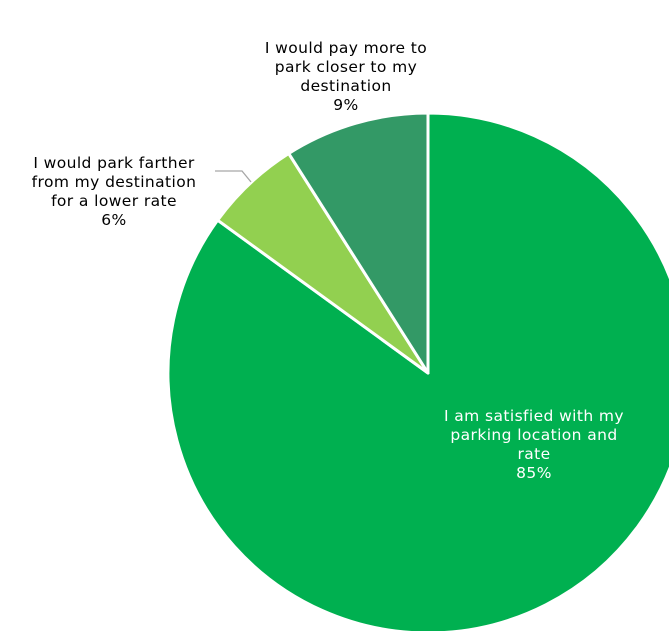 The width and height of the screenshot is (669, 631). Describe the element at coordinates (114, 163) in the screenshot. I see `category-label-line: I would park farther` at that location.